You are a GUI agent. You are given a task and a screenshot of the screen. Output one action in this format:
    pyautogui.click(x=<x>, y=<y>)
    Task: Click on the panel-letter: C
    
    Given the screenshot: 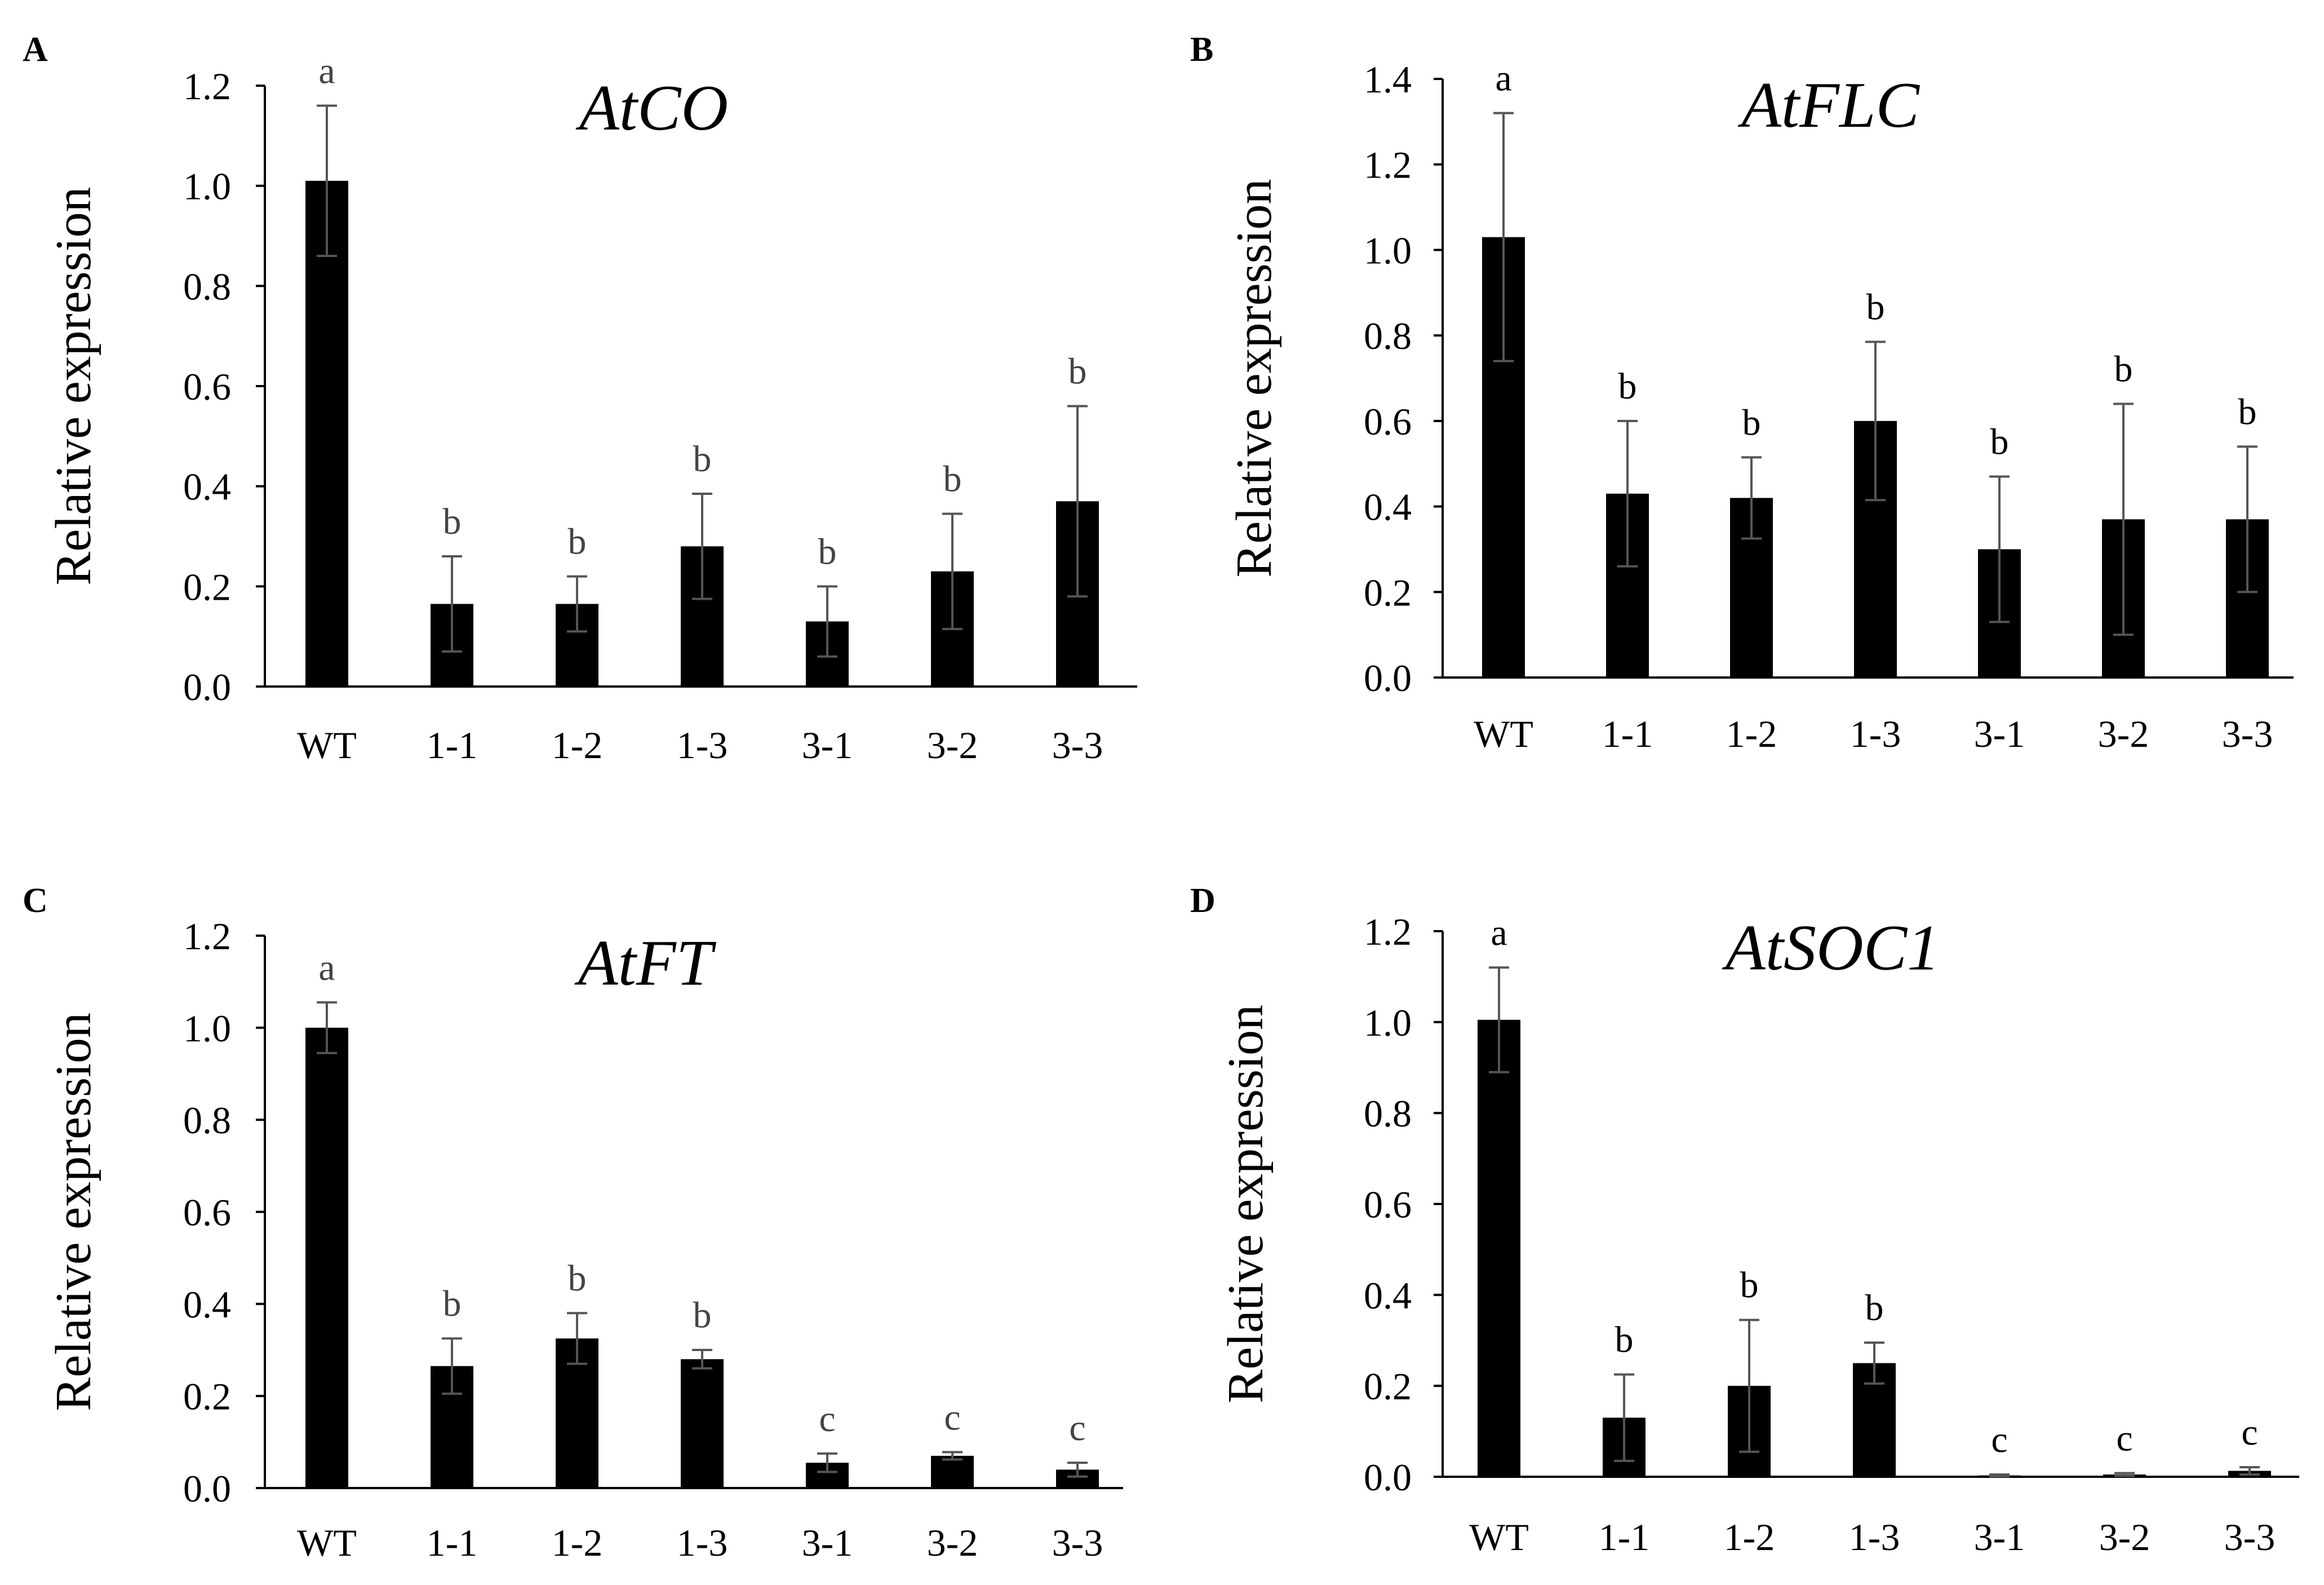 What is the action you would take?
    pyautogui.click(x=35, y=901)
    